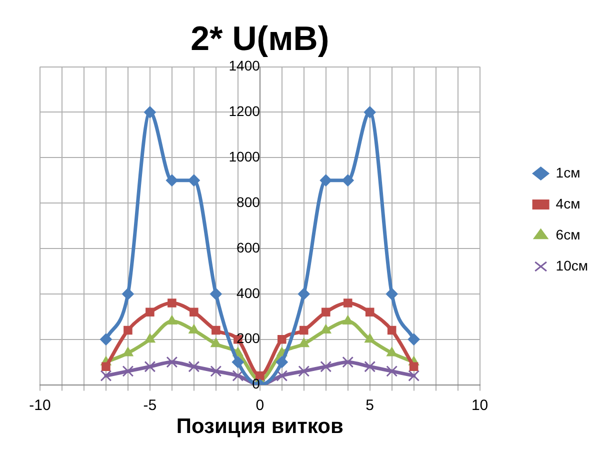  I want to click on y-tick-label: 800, so click(248, 202).